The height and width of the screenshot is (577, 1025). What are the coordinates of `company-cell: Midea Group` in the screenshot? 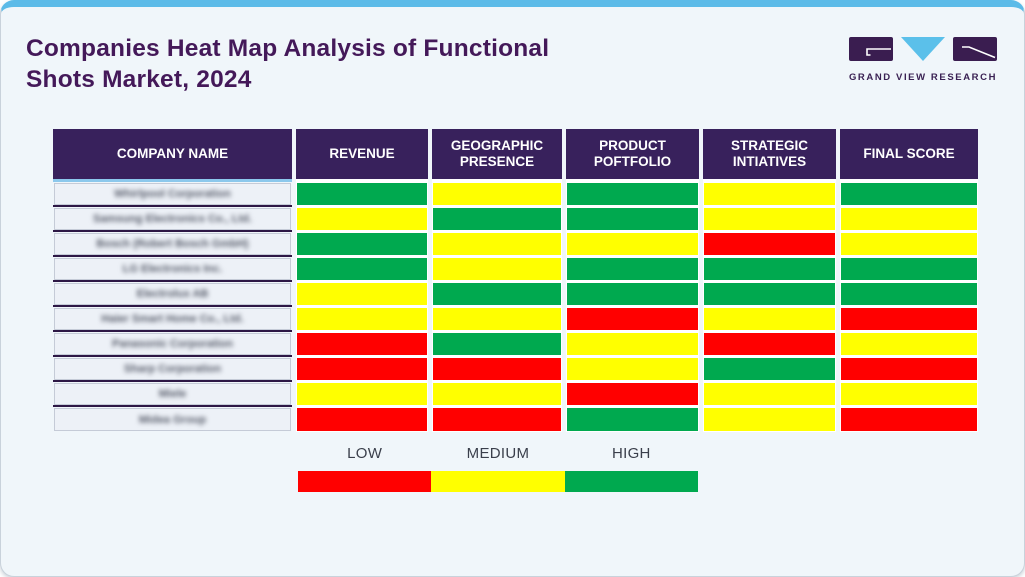 It's located at (172, 419).